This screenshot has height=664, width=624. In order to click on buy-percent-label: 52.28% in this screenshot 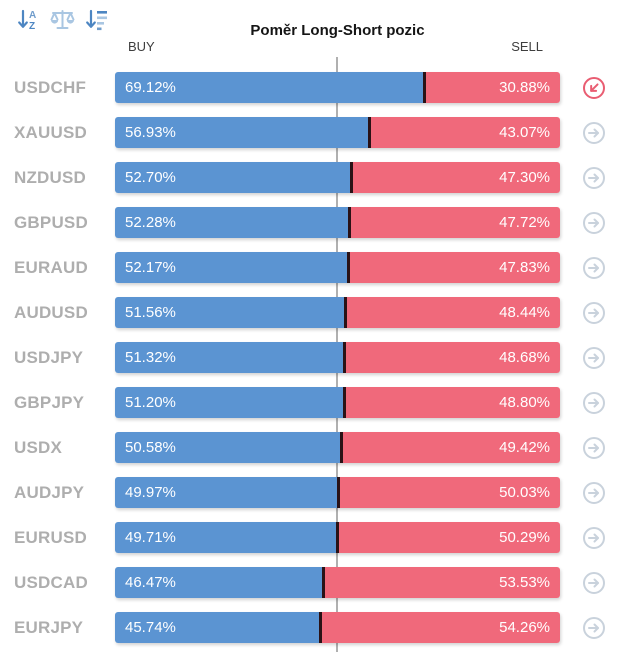, I will do `click(150, 222)`.